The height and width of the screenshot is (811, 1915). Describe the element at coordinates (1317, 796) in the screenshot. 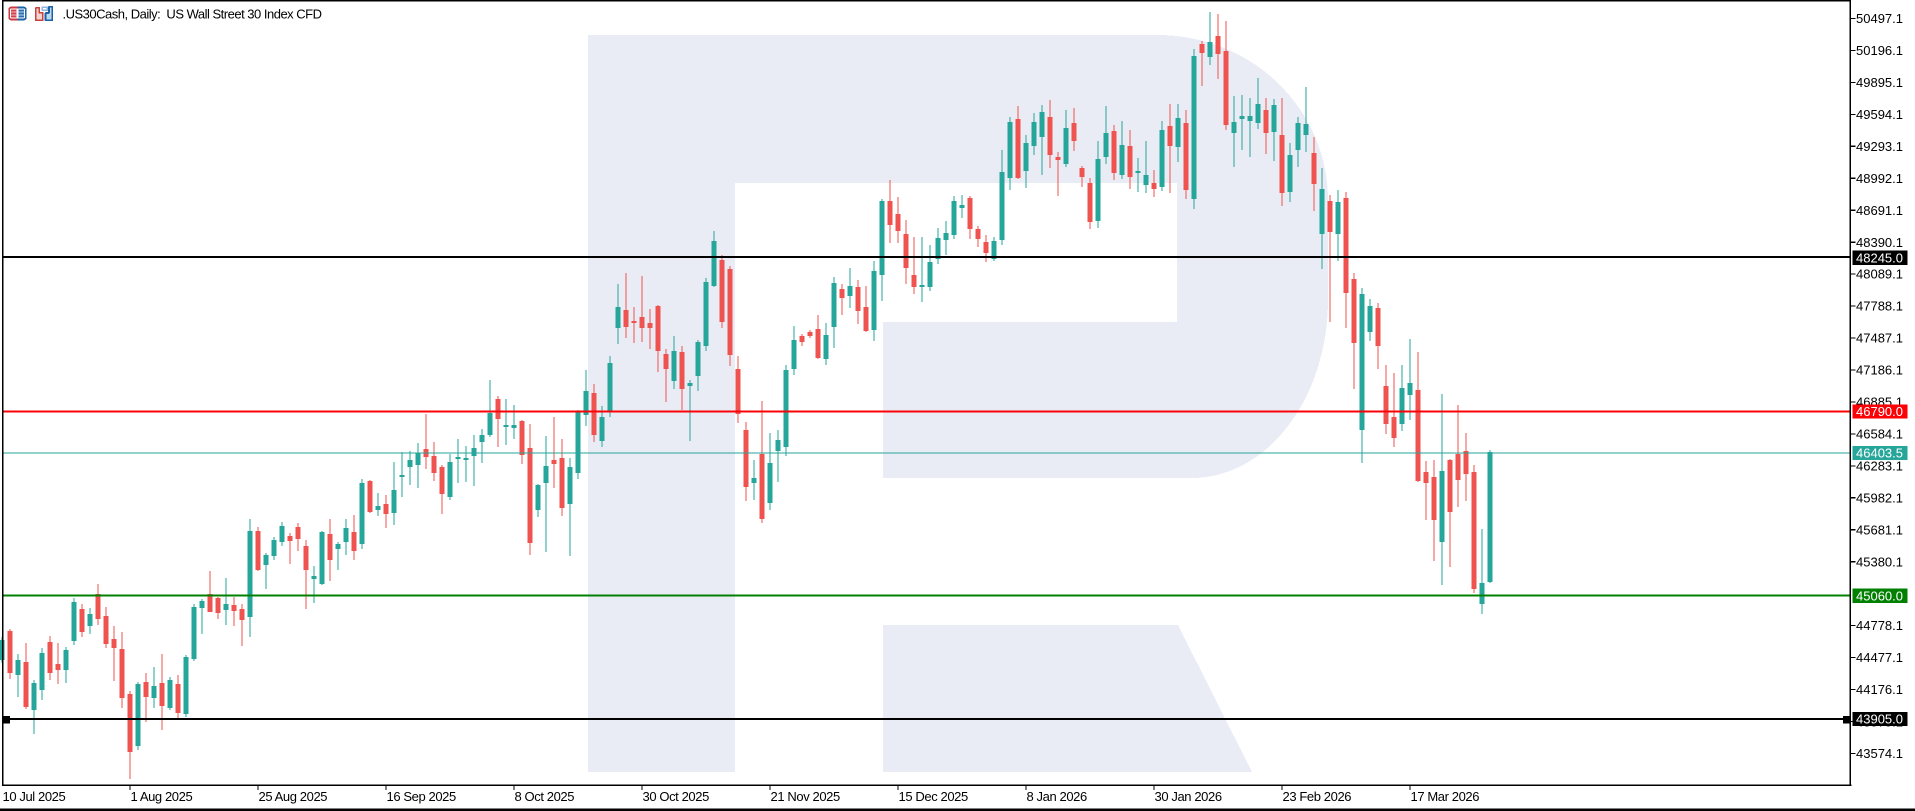

I see `svg-text: 23 Feb 2026` at that location.